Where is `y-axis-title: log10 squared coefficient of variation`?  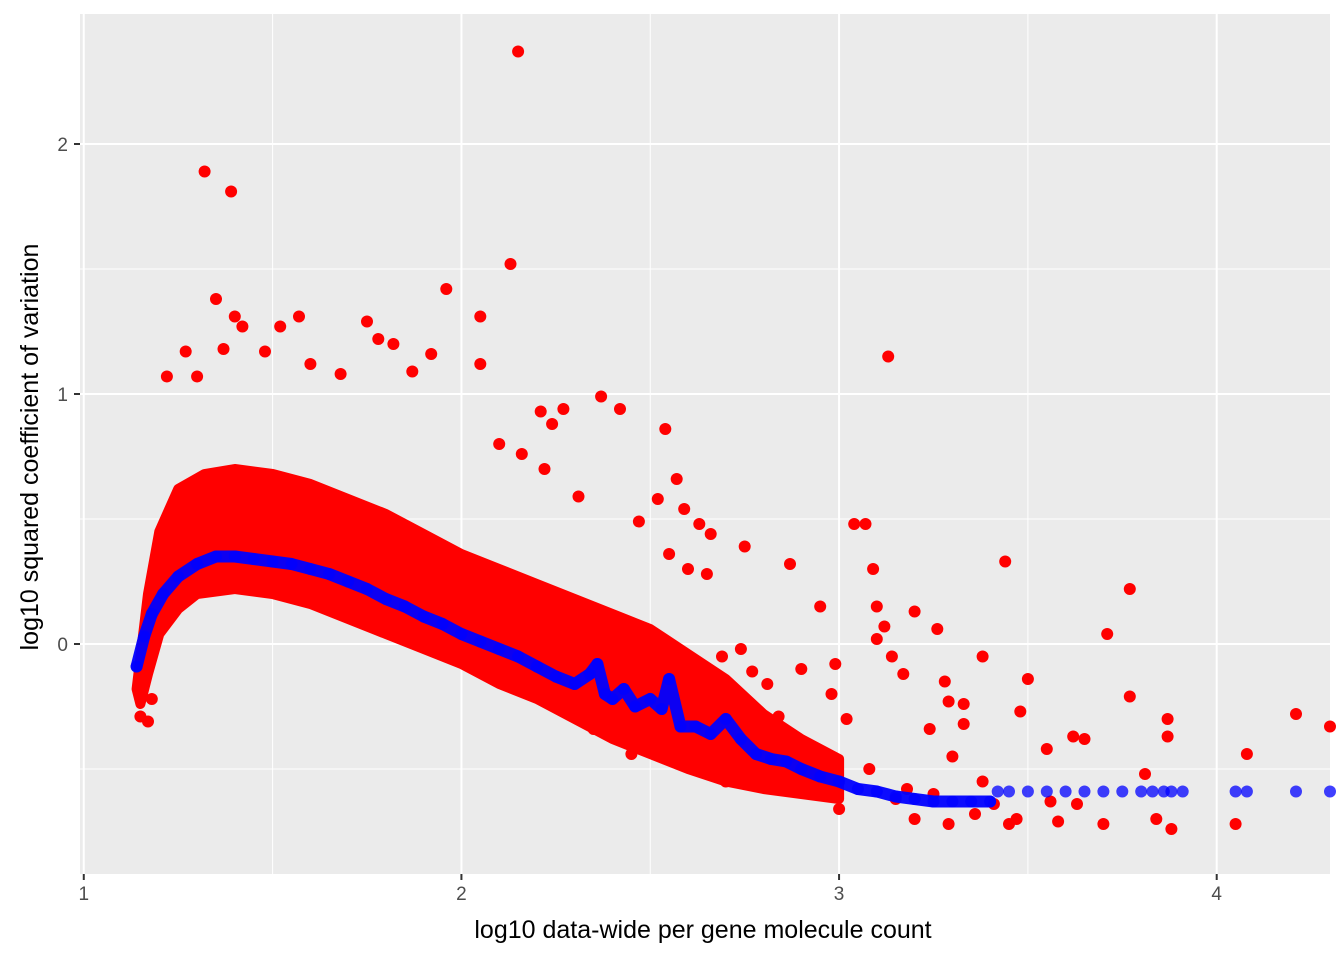
y-axis-title: log10 squared coefficient of variation is located at coordinates (30, 447).